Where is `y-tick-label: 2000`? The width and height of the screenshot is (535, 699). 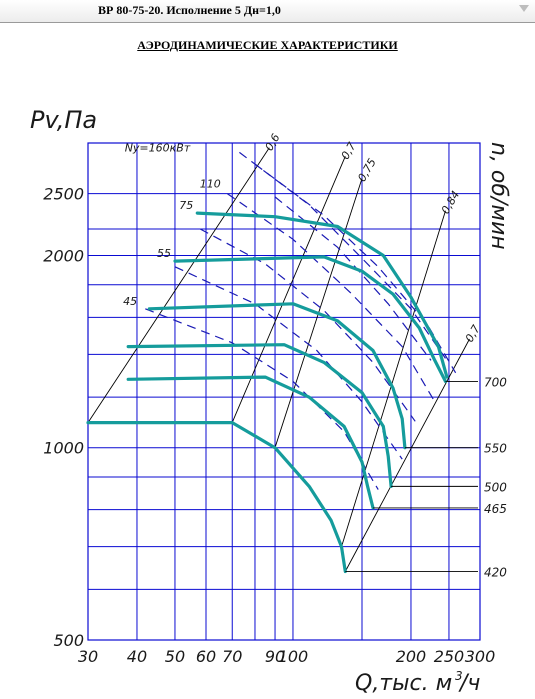 y-tick-label: 2000 is located at coordinates (63, 255).